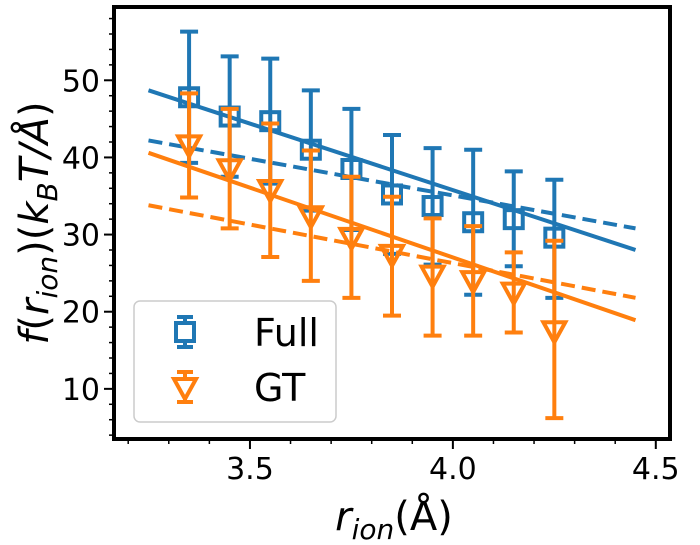 This screenshot has height=545, width=700. I want to click on legend-entry-full: Full, so click(246, 333).